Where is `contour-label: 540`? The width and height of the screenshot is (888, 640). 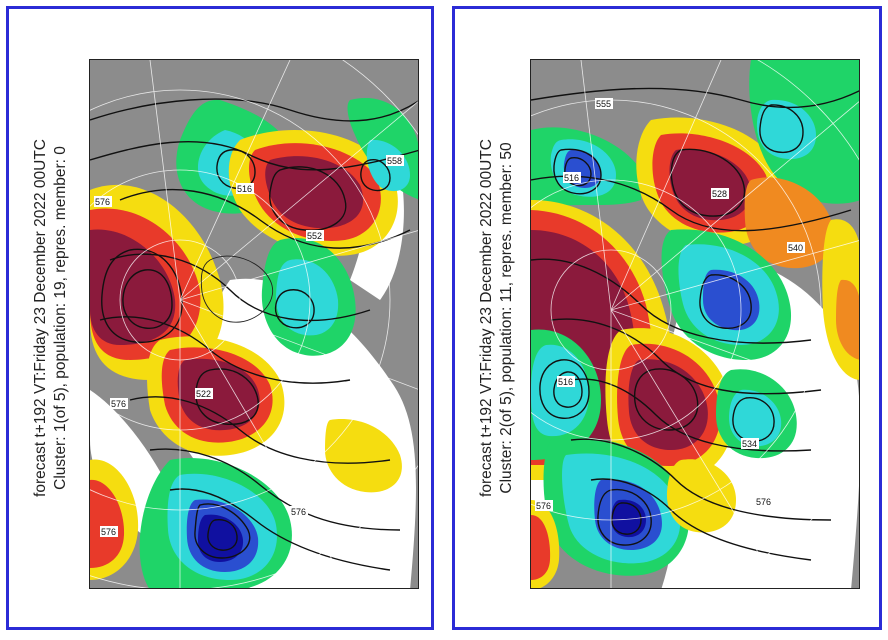
contour-label: 540 is located at coordinates (795, 248).